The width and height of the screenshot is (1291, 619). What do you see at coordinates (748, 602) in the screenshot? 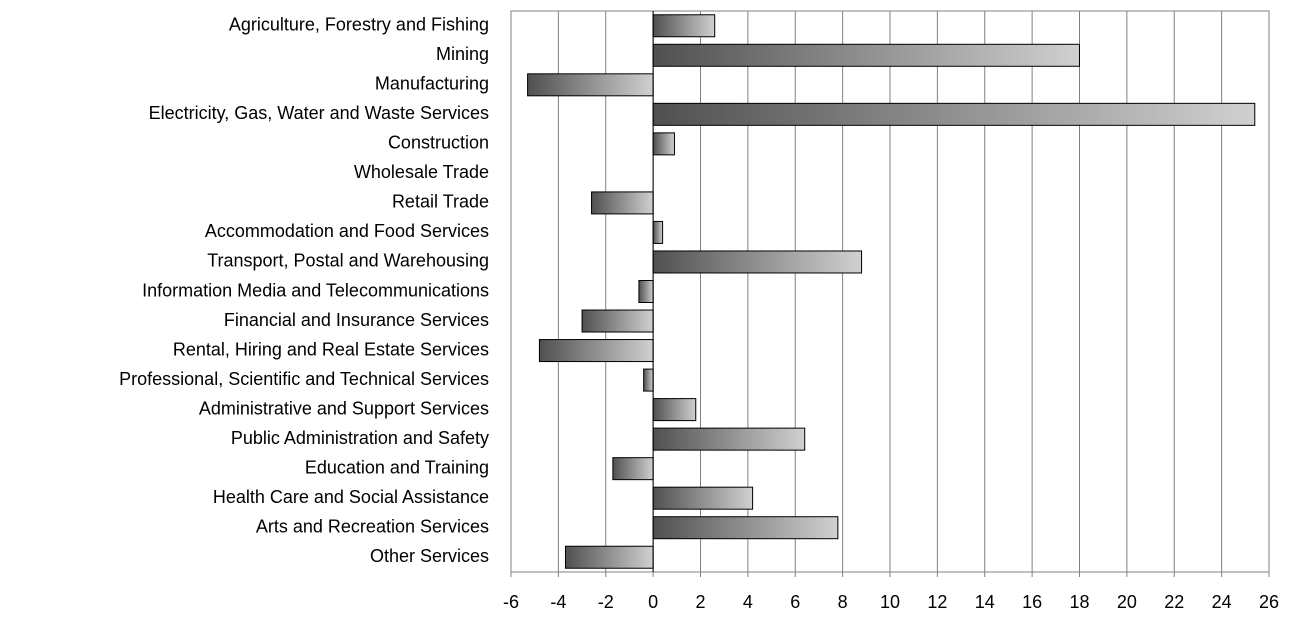
I see `x-tick-label: 4` at bounding box center [748, 602].